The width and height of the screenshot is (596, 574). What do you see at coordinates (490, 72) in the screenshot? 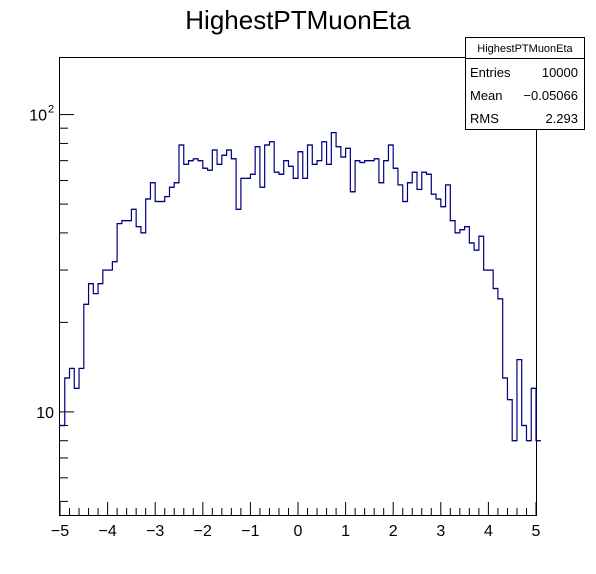
I see `stats-entries-label: Entries` at bounding box center [490, 72].